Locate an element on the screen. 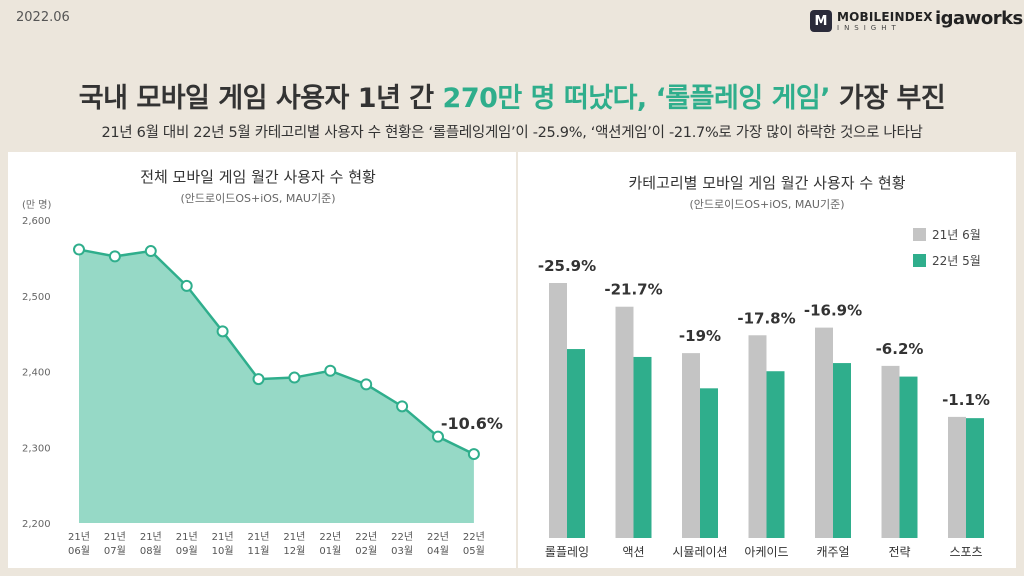 Image resolution: width=1024 pixels, height=576 pixels. mobileindex-logo-mark: M is located at coordinates (821, 21).